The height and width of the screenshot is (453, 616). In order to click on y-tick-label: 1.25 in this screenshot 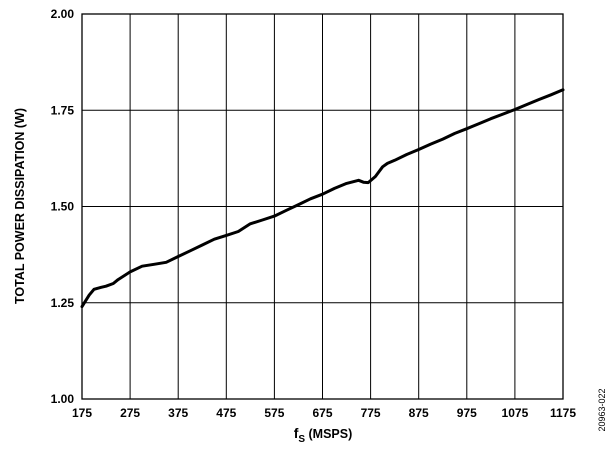, I will do `click(63, 303)`.